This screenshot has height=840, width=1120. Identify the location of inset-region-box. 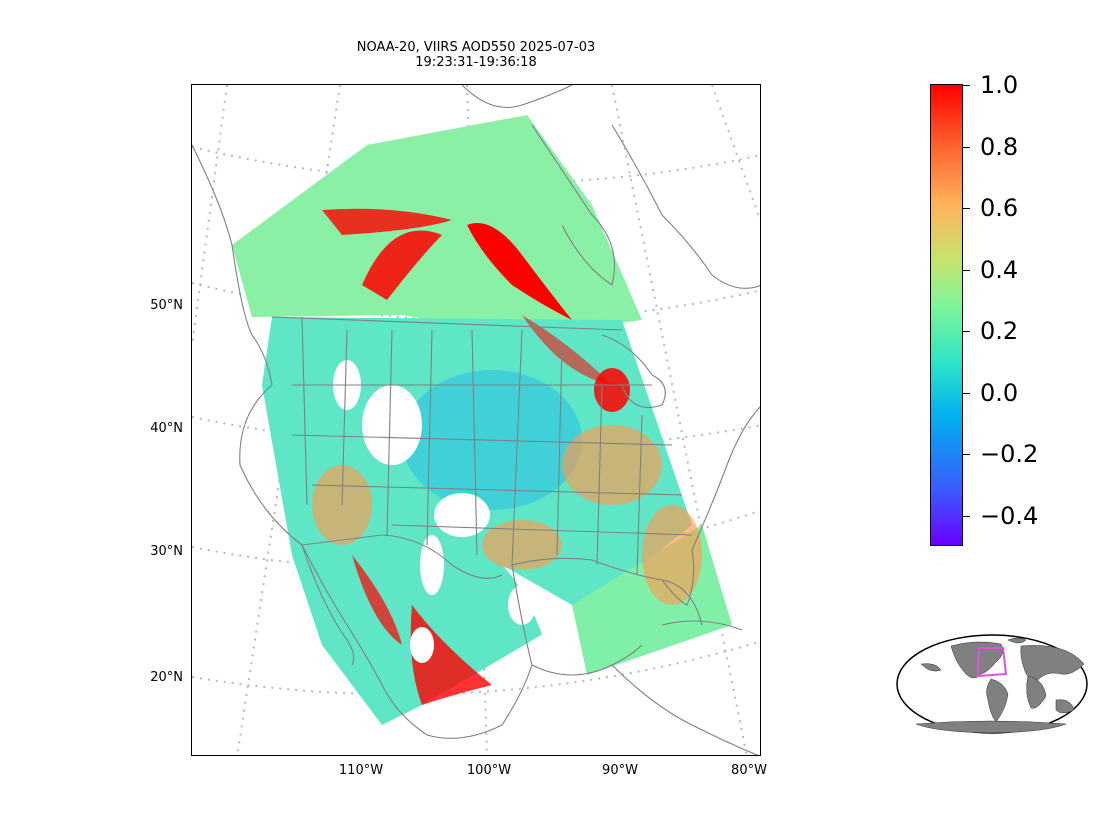
(992, 662).